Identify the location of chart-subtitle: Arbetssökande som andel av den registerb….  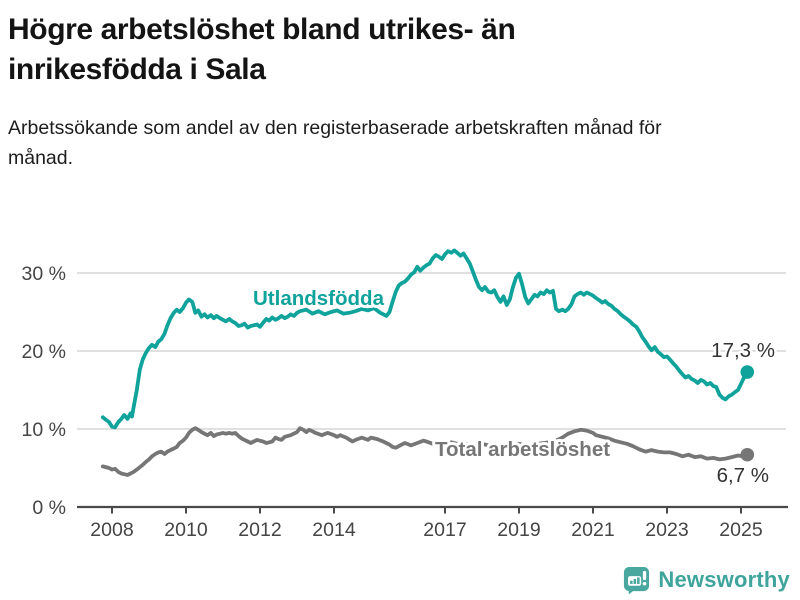
(335, 143).